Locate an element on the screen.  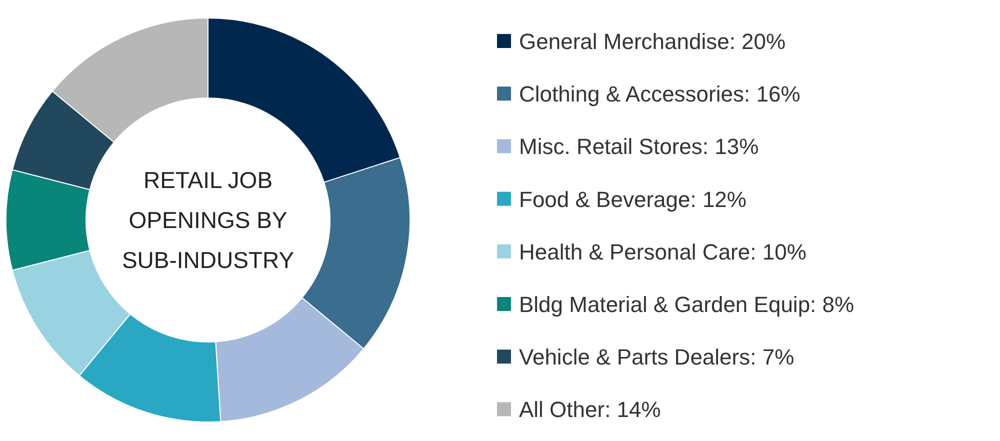
legend-label: Health & Personal Care: 10% is located at coordinates (662, 251).